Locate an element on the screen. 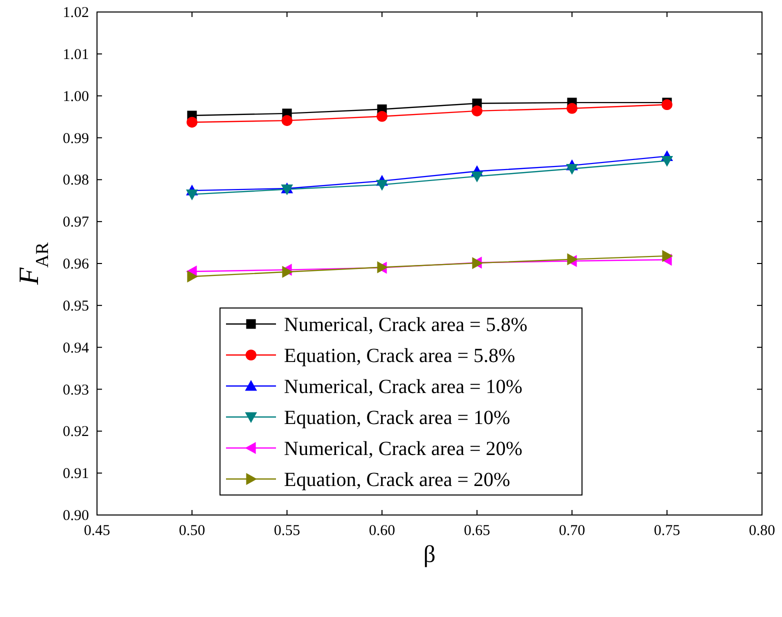 This screenshot has height=617, width=782. y-tick-label: 0.94 is located at coordinates (76, 348).